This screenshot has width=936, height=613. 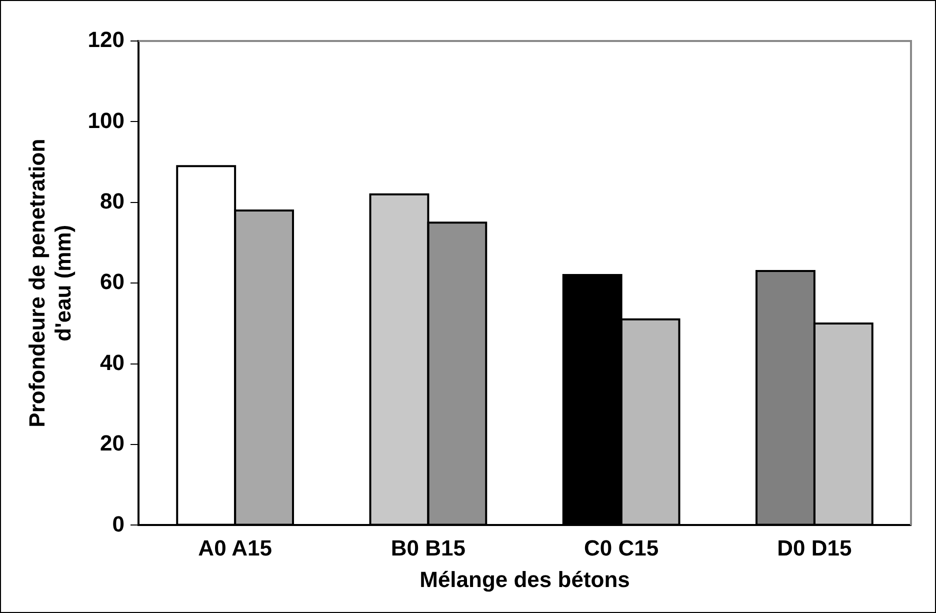 I want to click on x-tick-label: B0 B15, so click(x=428, y=547).